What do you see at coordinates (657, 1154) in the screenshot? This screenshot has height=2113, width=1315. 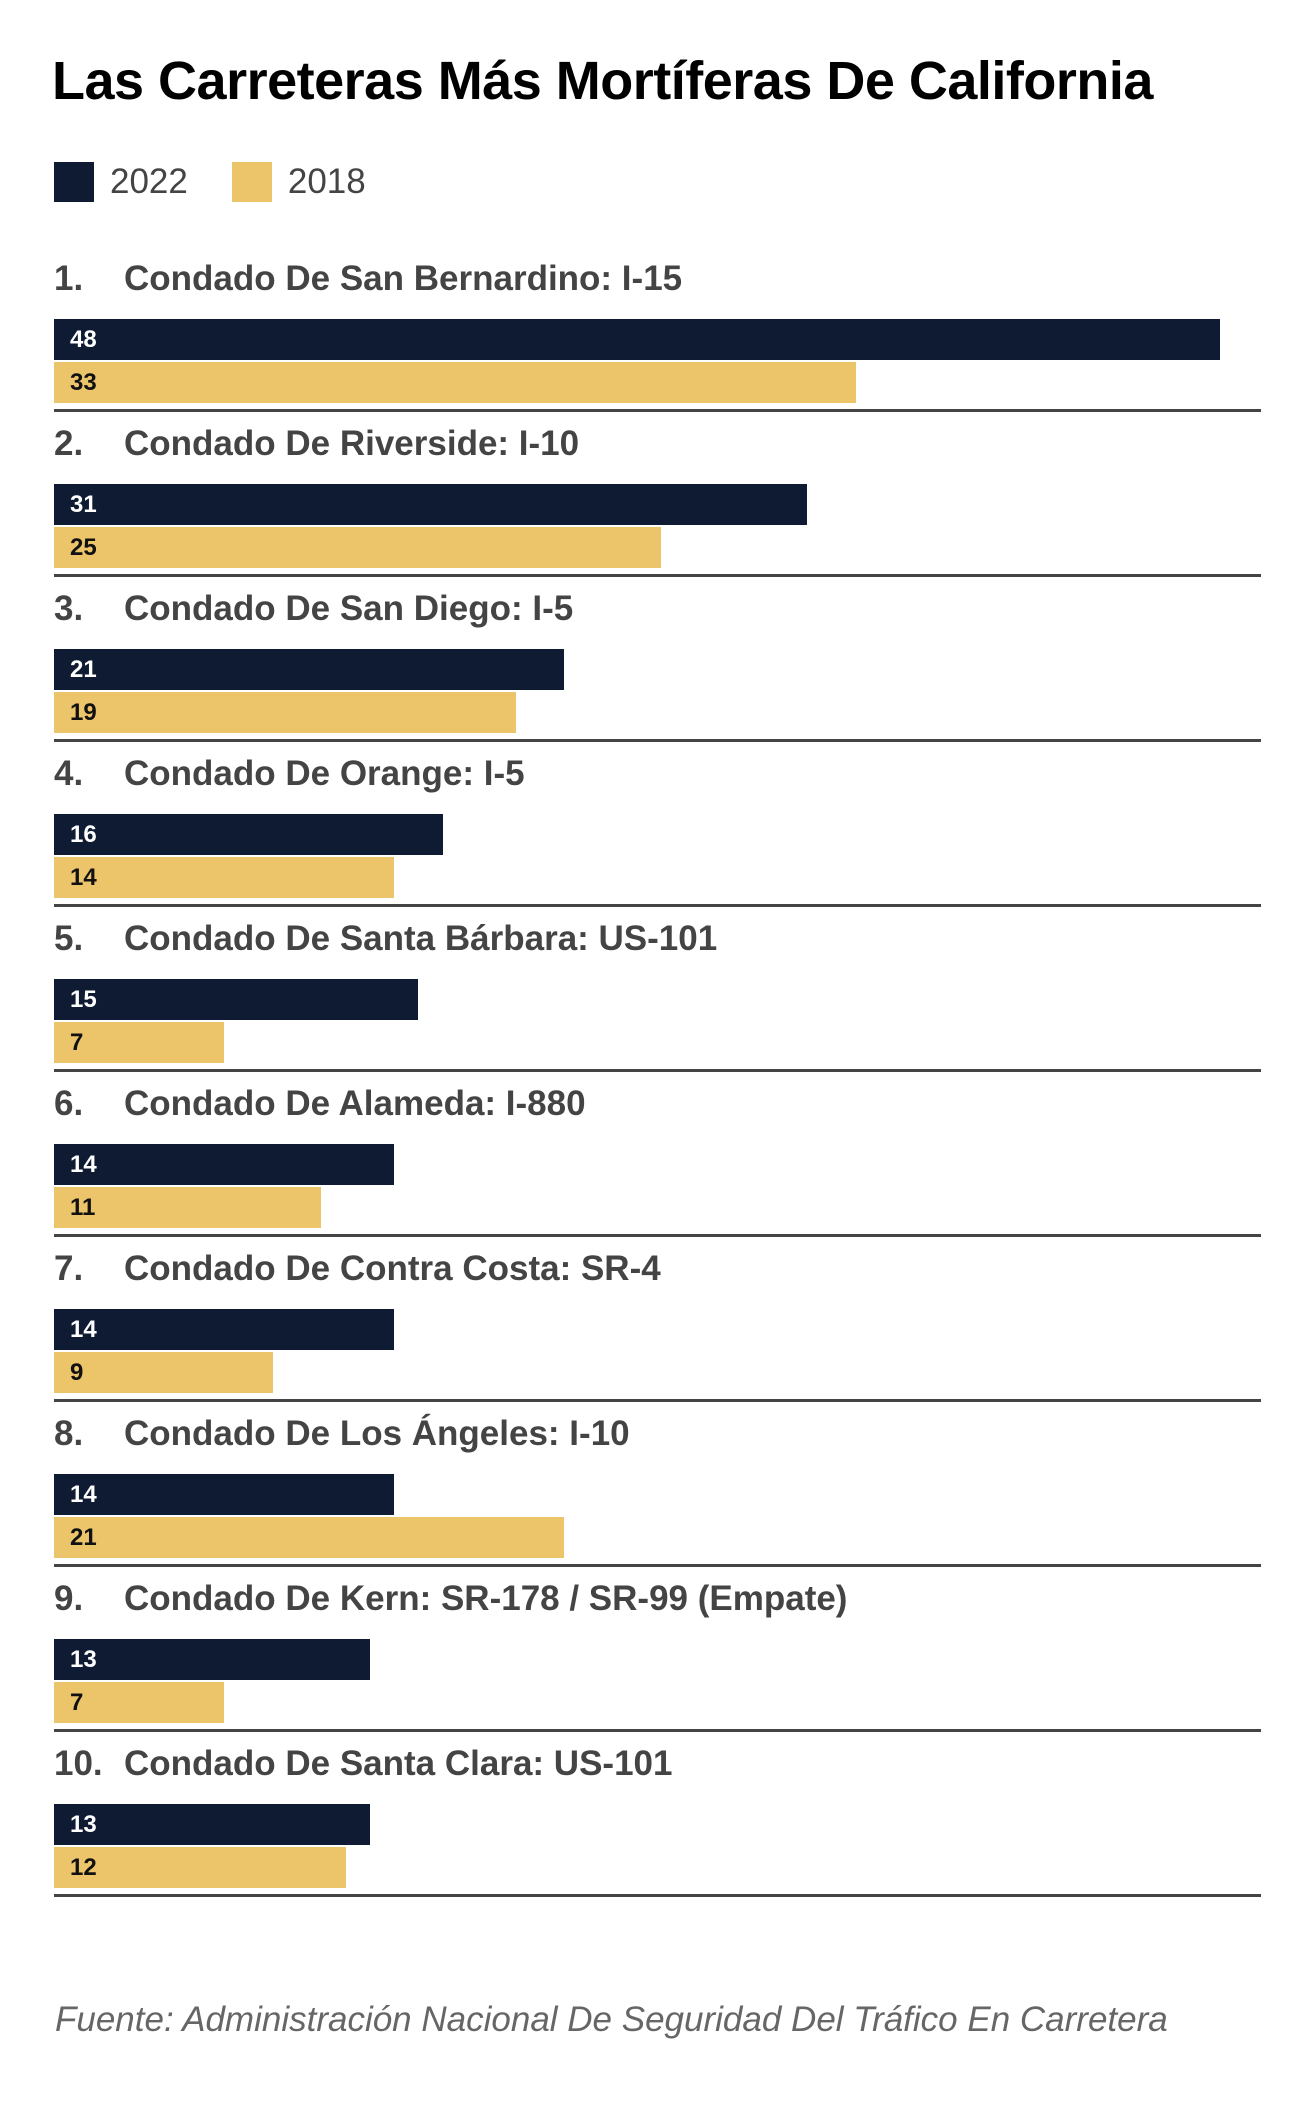 I see `chart-row: 6. Condado De Alameda: I-880 14 11` at bounding box center [657, 1154].